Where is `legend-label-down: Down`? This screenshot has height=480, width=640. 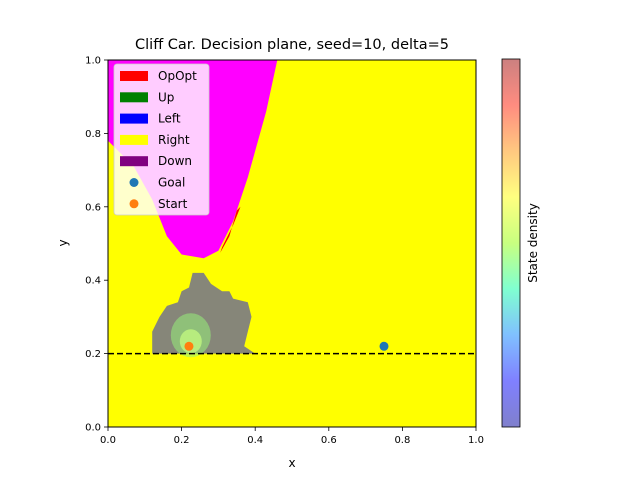 legend-label-down: Down is located at coordinates (175, 161).